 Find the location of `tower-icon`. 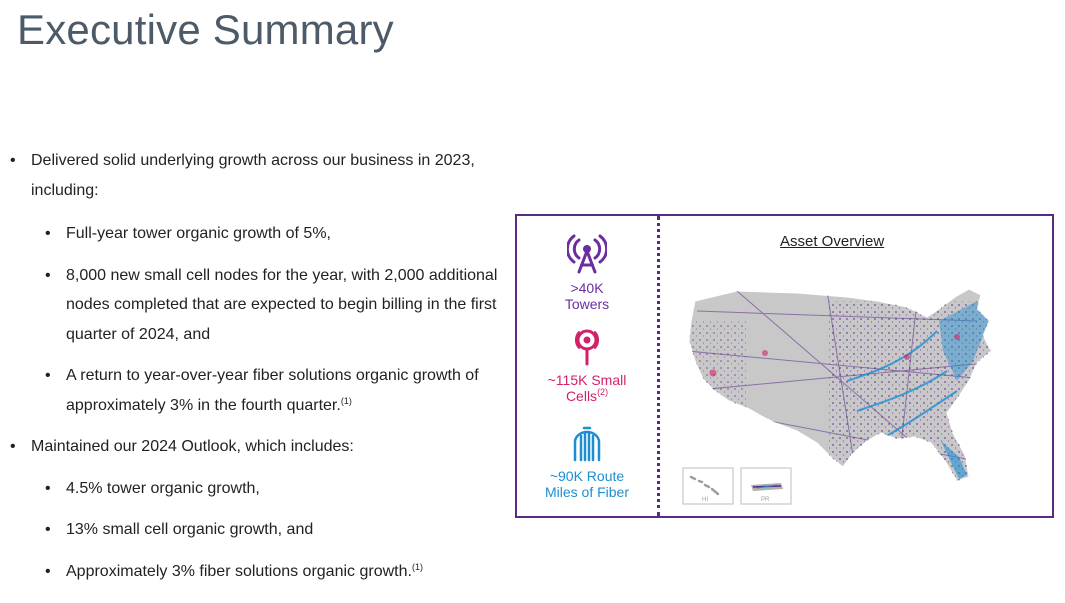

tower-icon is located at coordinates (587, 254).